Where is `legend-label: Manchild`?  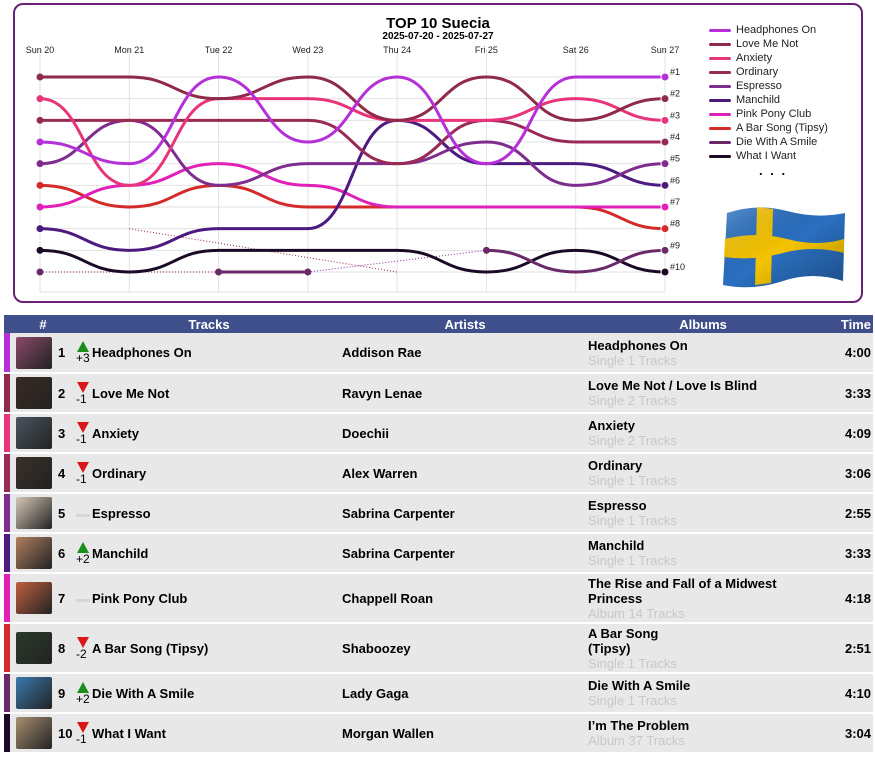 legend-label: Manchild is located at coordinates (758, 100).